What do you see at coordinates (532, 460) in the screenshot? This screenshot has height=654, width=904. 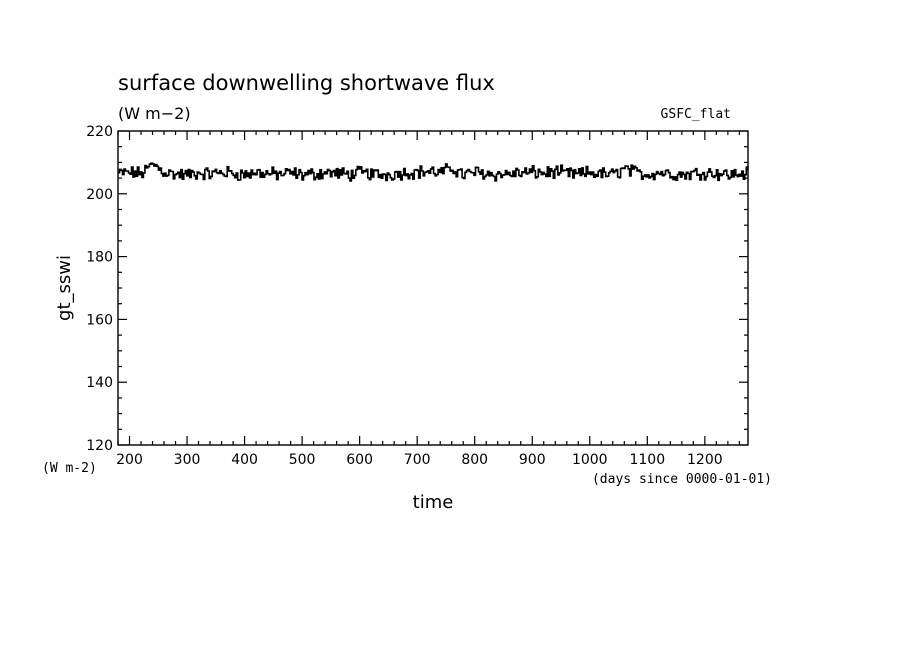 I see `x-tick-label: 900` at bounding box center [532, 460].